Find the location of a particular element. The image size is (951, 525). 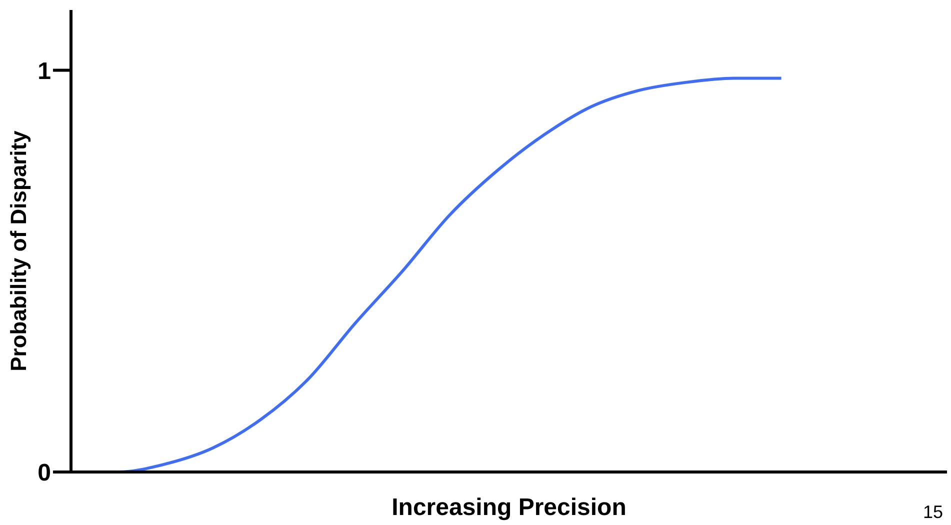

y-axis-title: Probability of Disparity is located at coordinates (18, 251).